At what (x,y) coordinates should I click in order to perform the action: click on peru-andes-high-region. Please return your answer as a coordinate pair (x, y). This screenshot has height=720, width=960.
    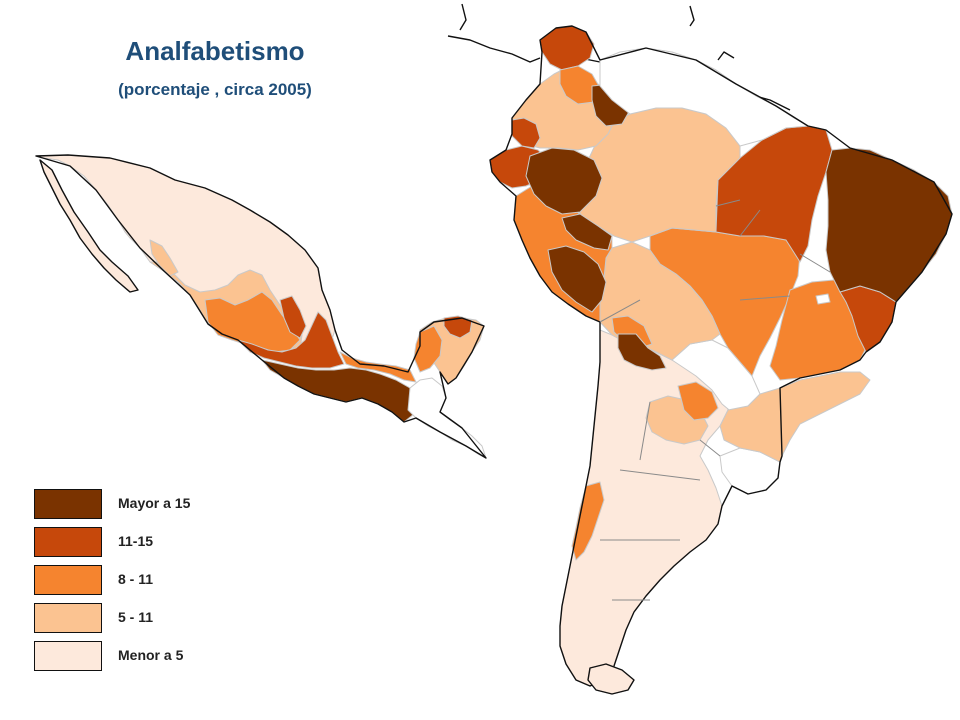
    Looking at the image, I should click on (577, 279).